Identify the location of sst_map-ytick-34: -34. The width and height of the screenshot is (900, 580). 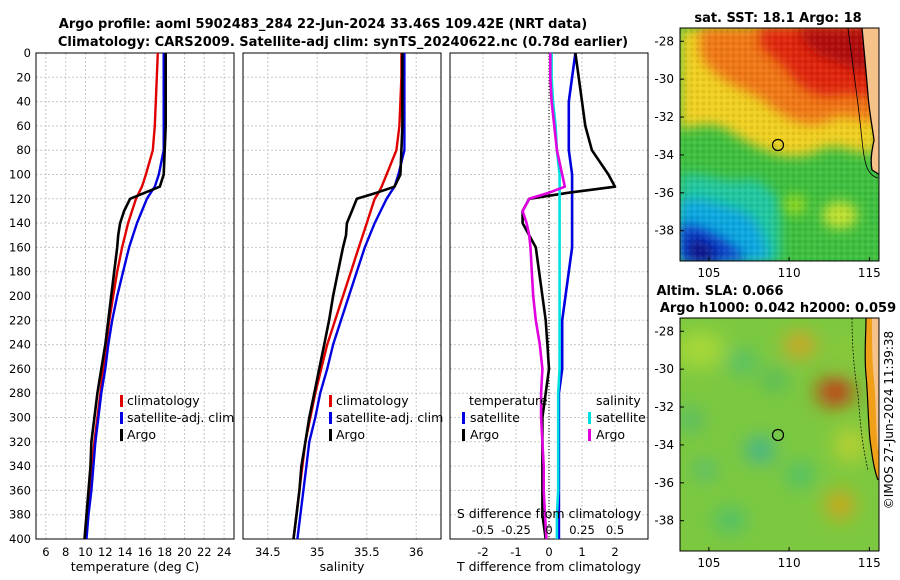
(664, 155).